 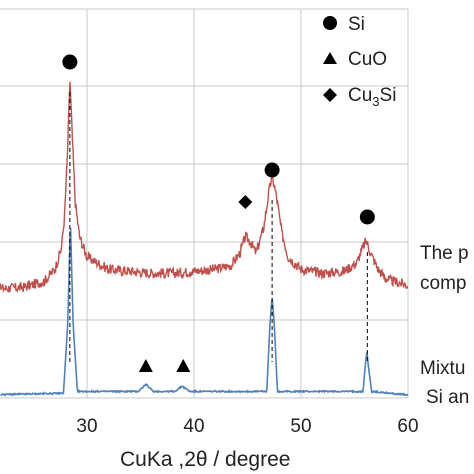 What do you see at coordinates (444, 253) in the screenshot?
I see `annotation-red-line1: The p` at bounding box center [444, 253].